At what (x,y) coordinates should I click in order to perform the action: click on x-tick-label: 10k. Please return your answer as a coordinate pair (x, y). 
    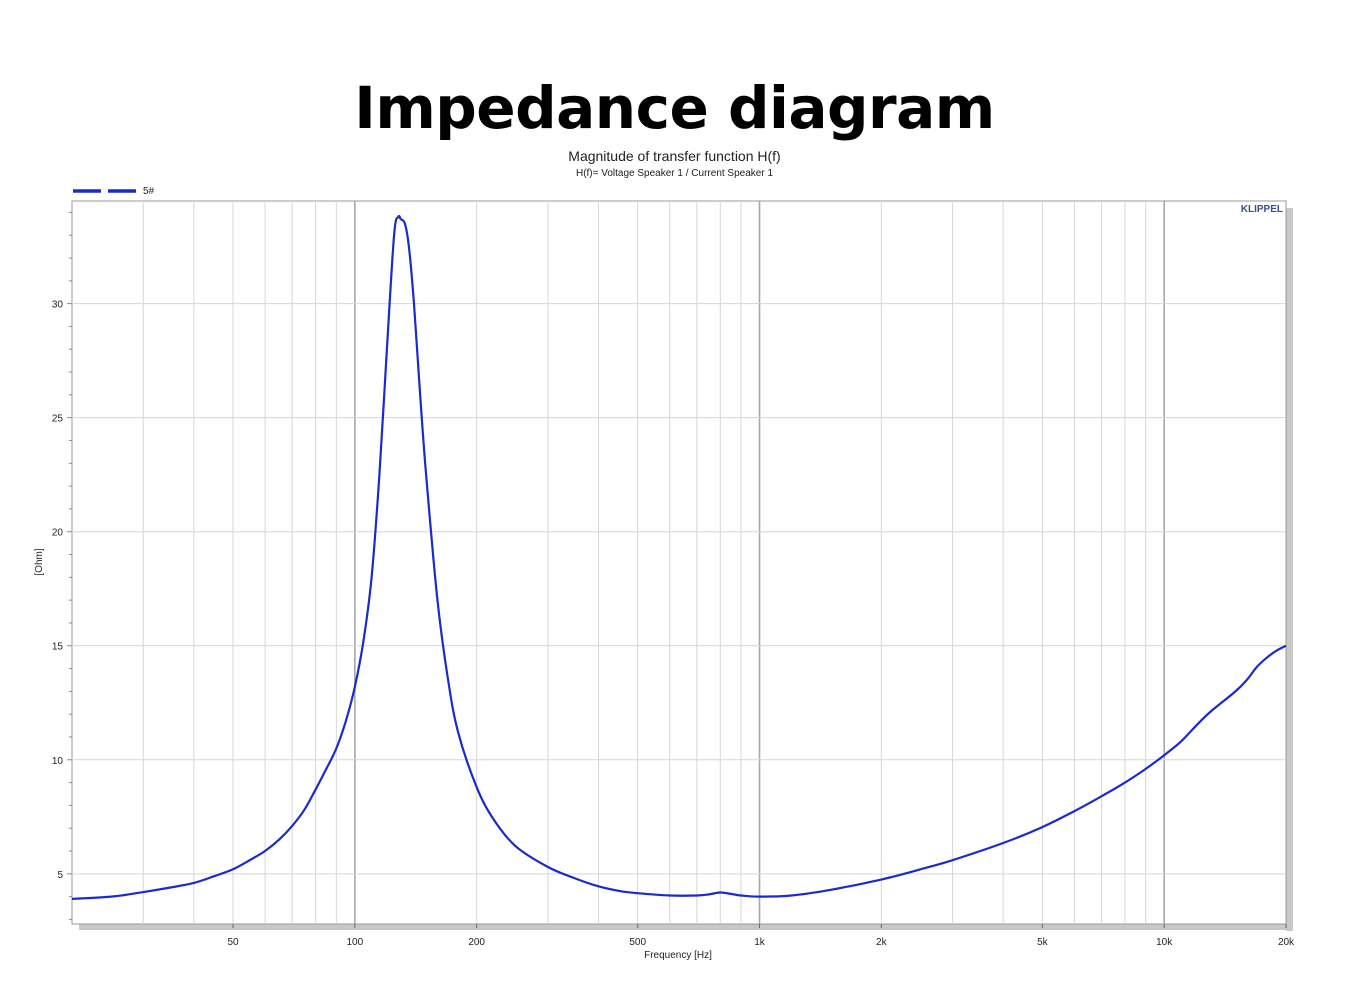
    Looking at the image, I should click on (1164, 942).